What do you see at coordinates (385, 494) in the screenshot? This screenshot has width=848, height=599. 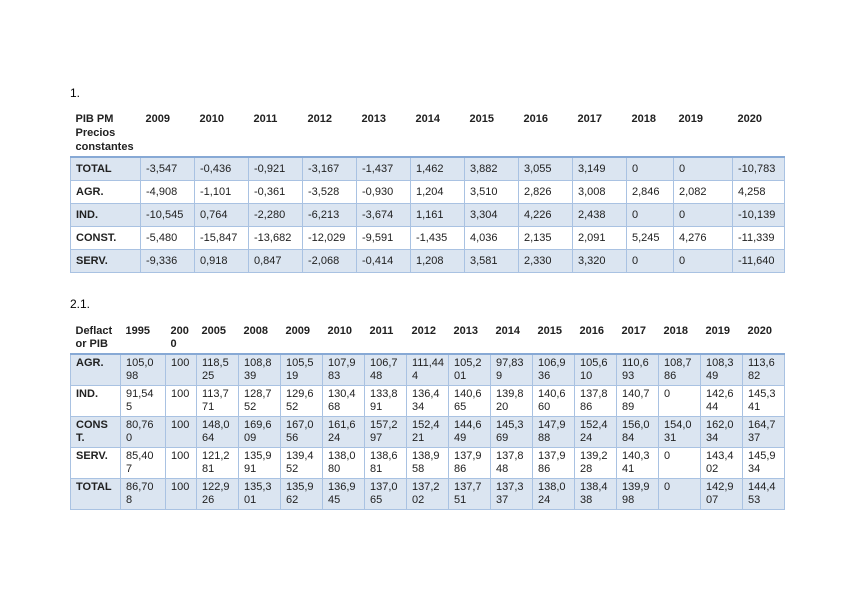 I see `data-cell: 137,065` at bounding box center [385, 494].